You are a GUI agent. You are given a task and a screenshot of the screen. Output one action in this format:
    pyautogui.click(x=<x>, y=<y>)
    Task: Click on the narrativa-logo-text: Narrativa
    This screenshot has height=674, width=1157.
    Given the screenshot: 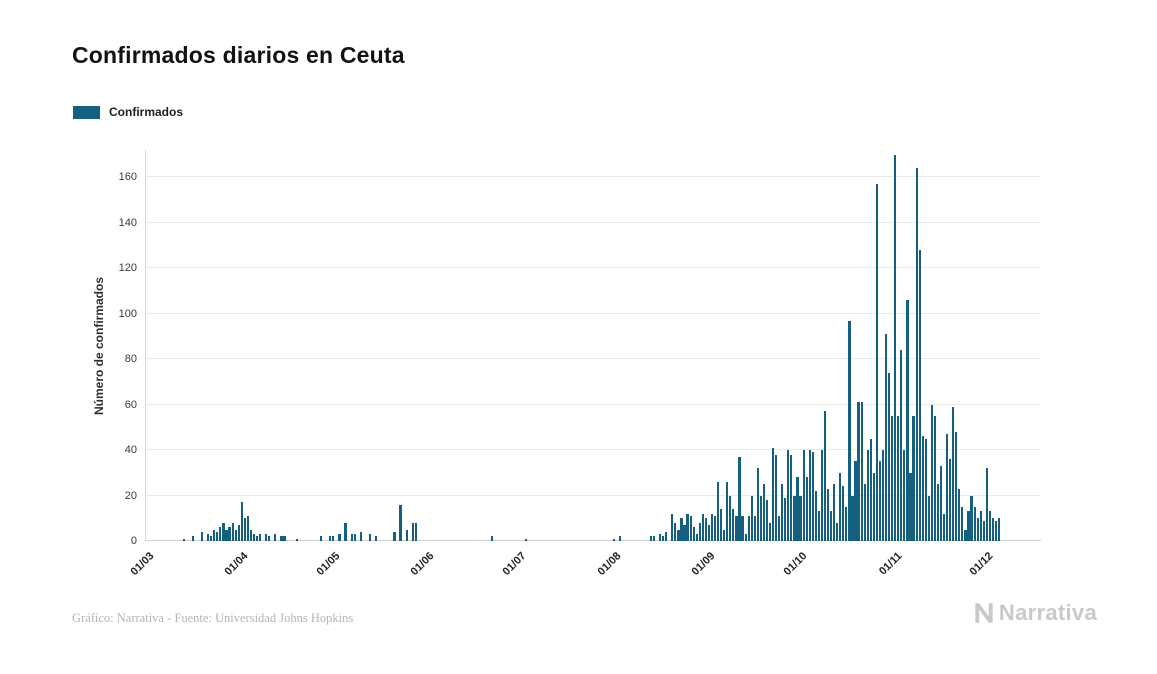 What is the action you would take?
    pyautogui.click(x=1047, y=612)
    